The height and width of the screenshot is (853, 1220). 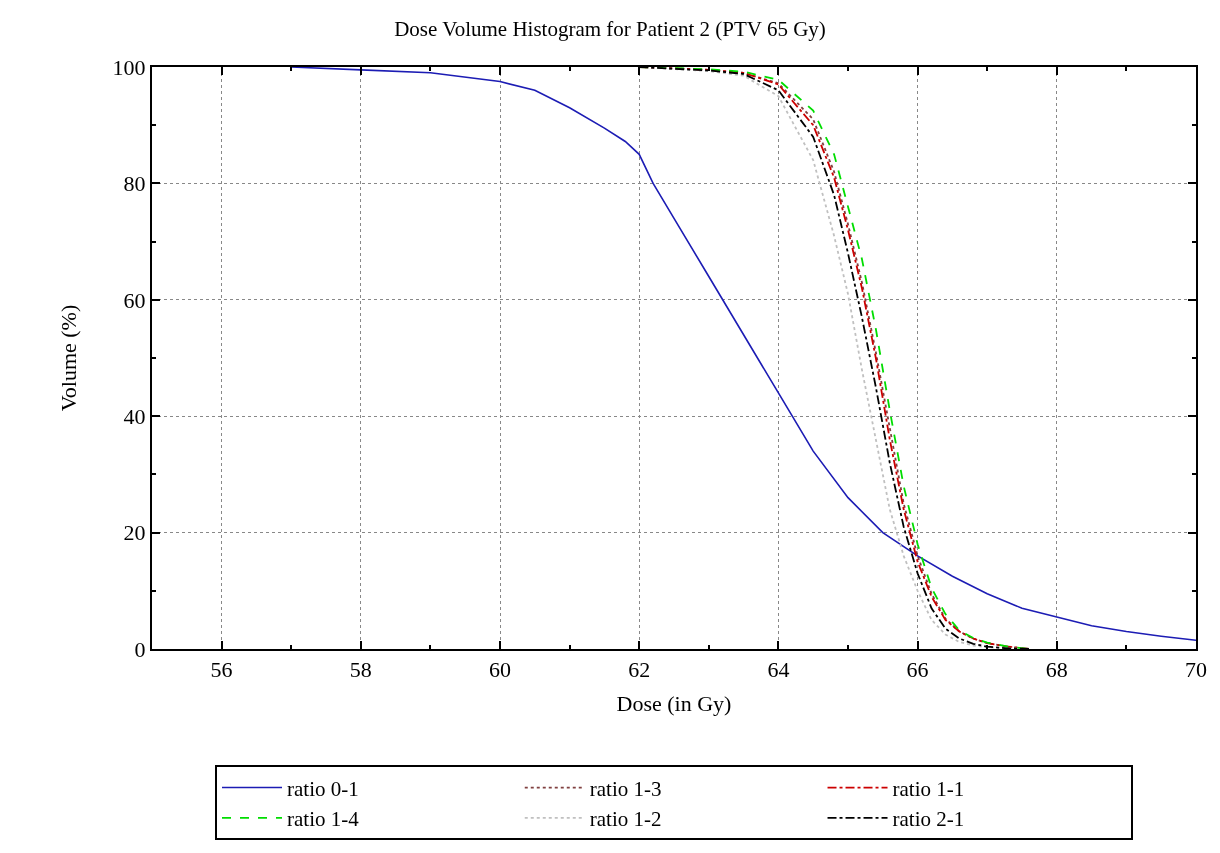 What do you see at coordinates (625, 819) in the screenshot?
I see `legend-label: ratio 1-2` at bounding box center [625, 819].